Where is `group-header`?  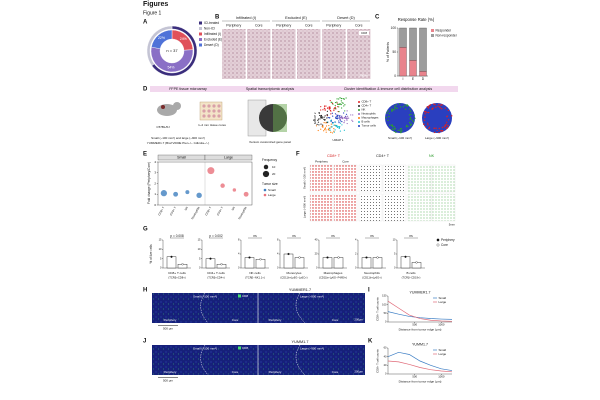
group-header is located at coordinates (228, 157).